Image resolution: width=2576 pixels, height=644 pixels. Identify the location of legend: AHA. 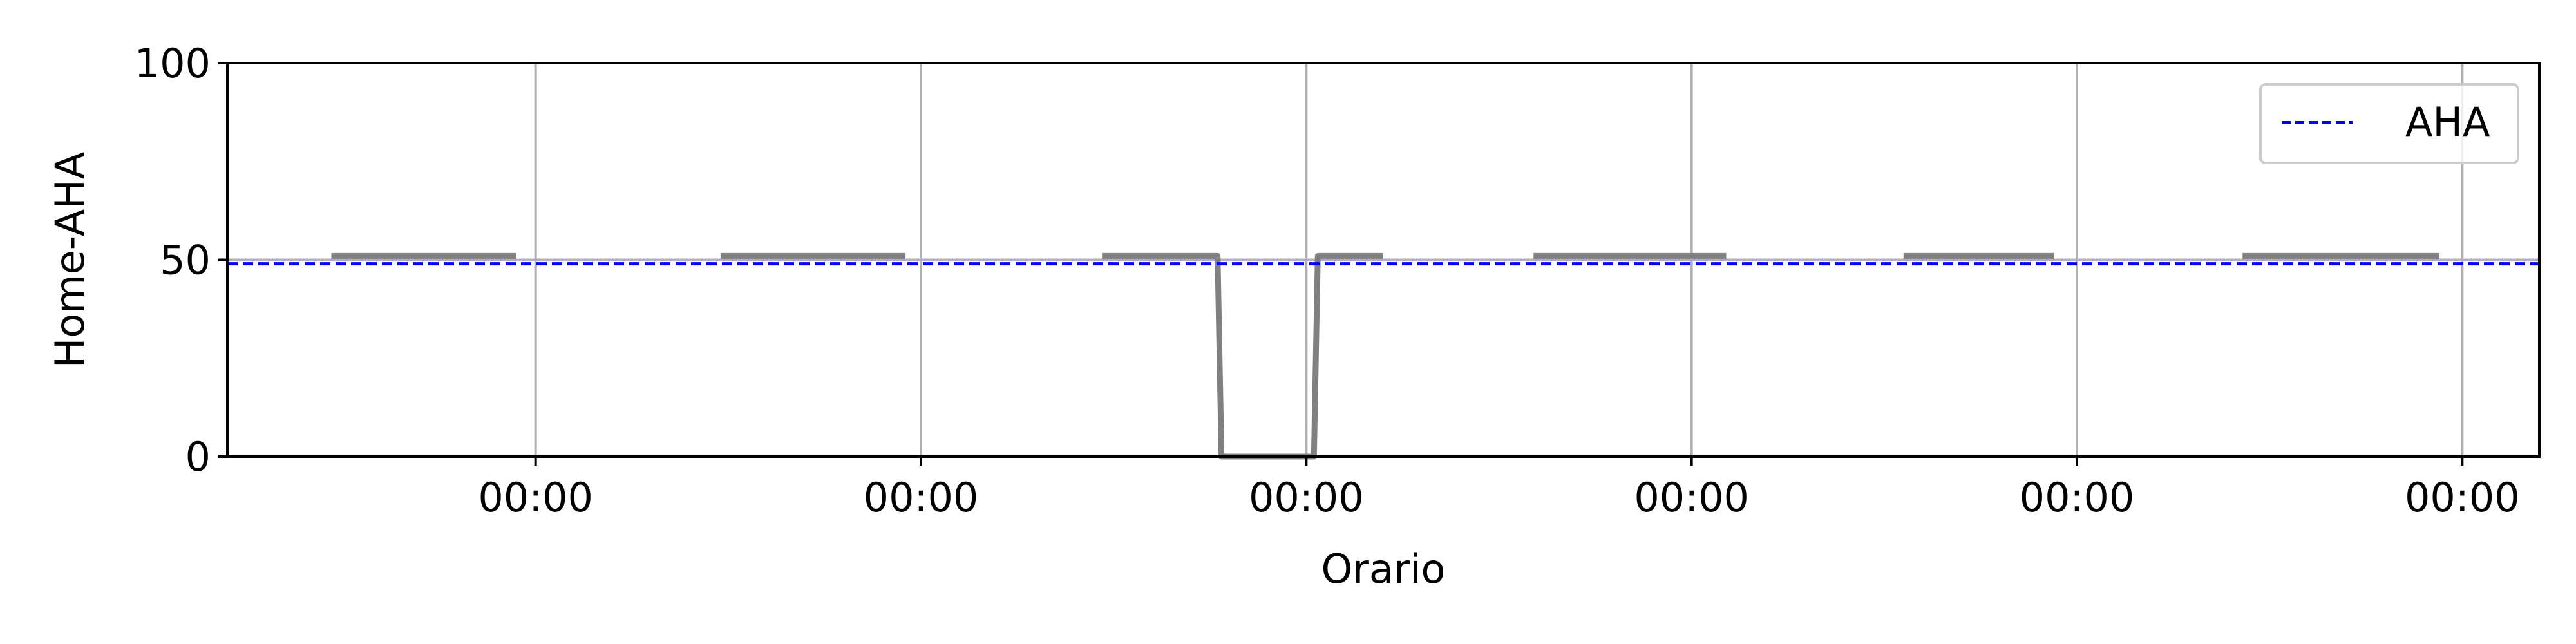
(2389, 124).